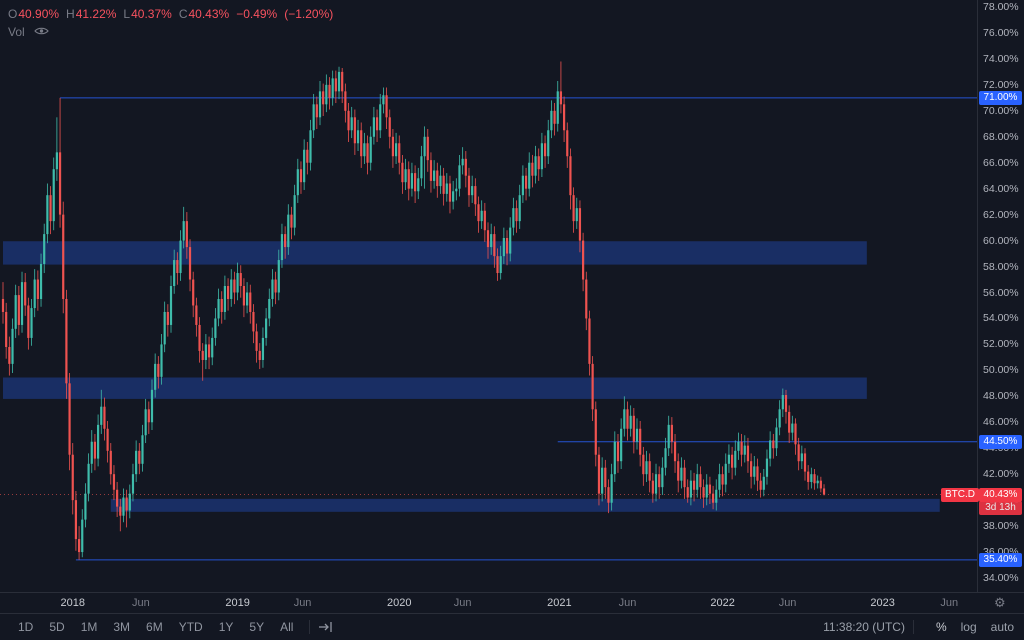 The height and width of the screenshot is (640, 1024). I want to click on scale-auto-button: auto, so click(1002, 627).